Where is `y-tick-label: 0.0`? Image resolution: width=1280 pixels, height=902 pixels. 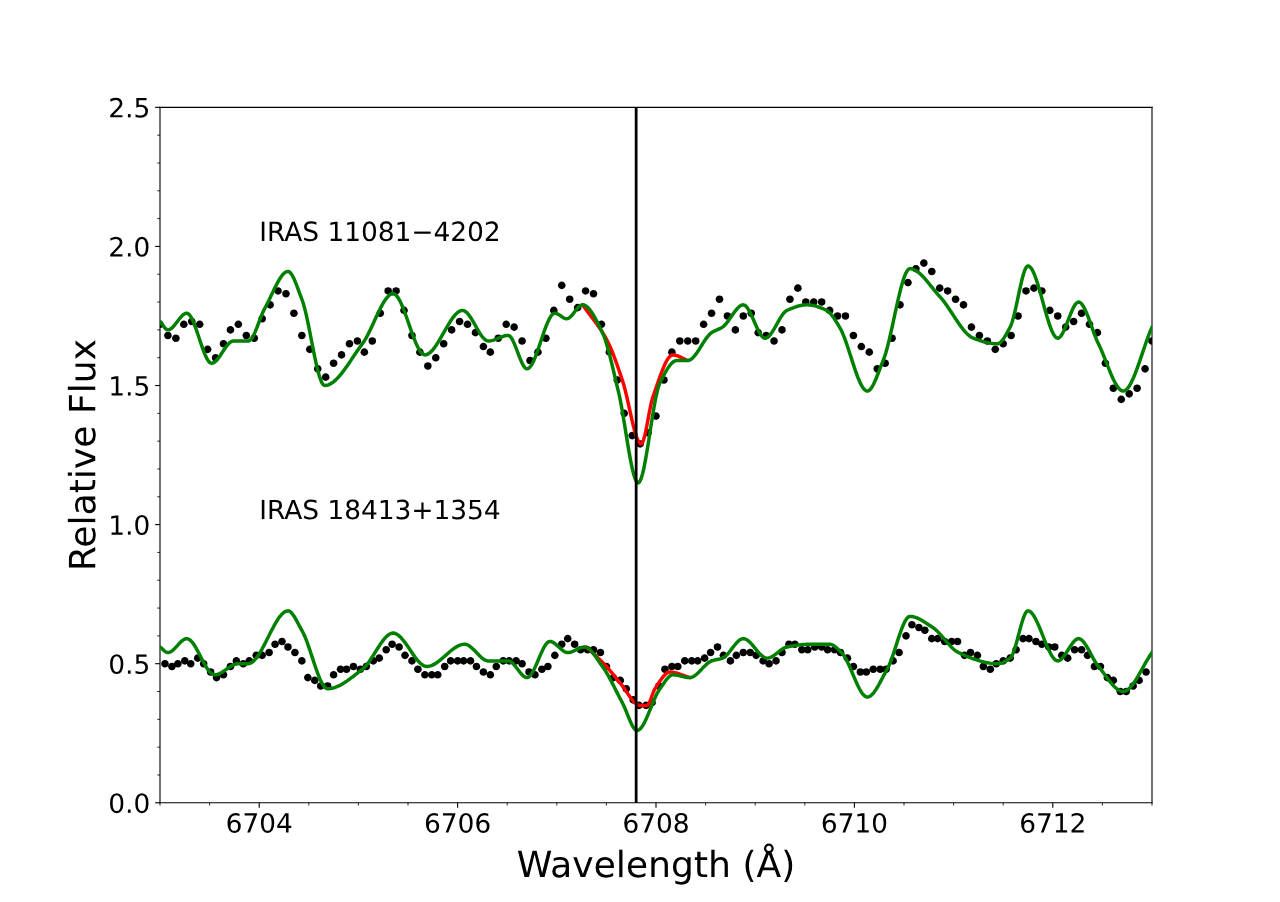 y-tick-label: 0.0 is located at coordinates (129, 803).